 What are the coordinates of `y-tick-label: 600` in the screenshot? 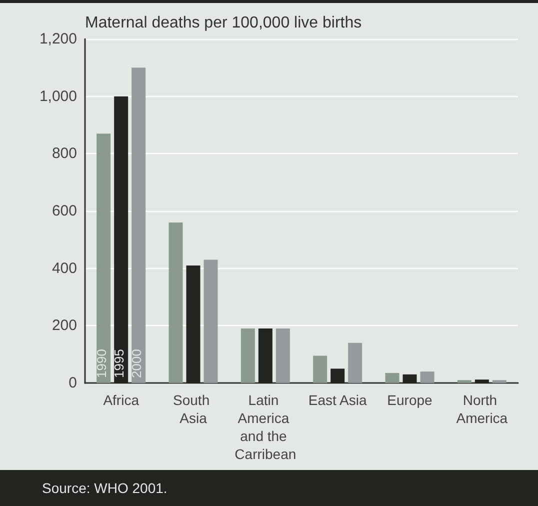 It's located at (64, 211).